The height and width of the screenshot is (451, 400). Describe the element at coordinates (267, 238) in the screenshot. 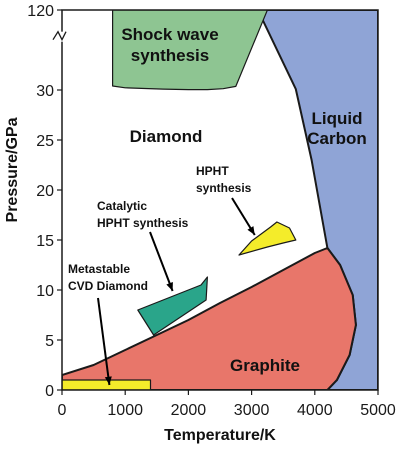

I see `region-hpht-synthesis` at that location.